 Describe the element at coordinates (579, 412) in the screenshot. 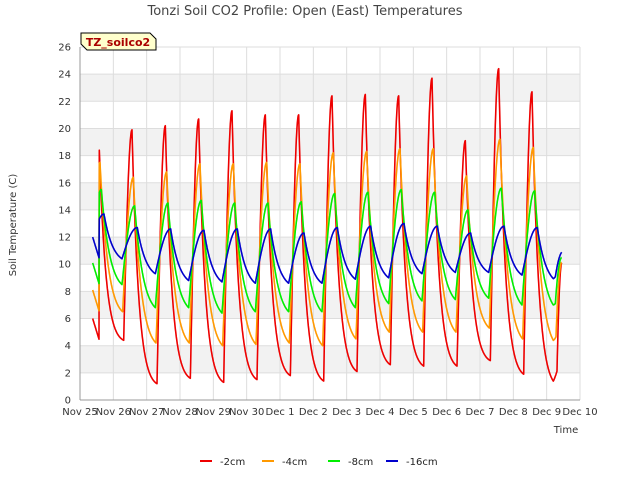

I see `x-tick-label: Dec 10` at that location.